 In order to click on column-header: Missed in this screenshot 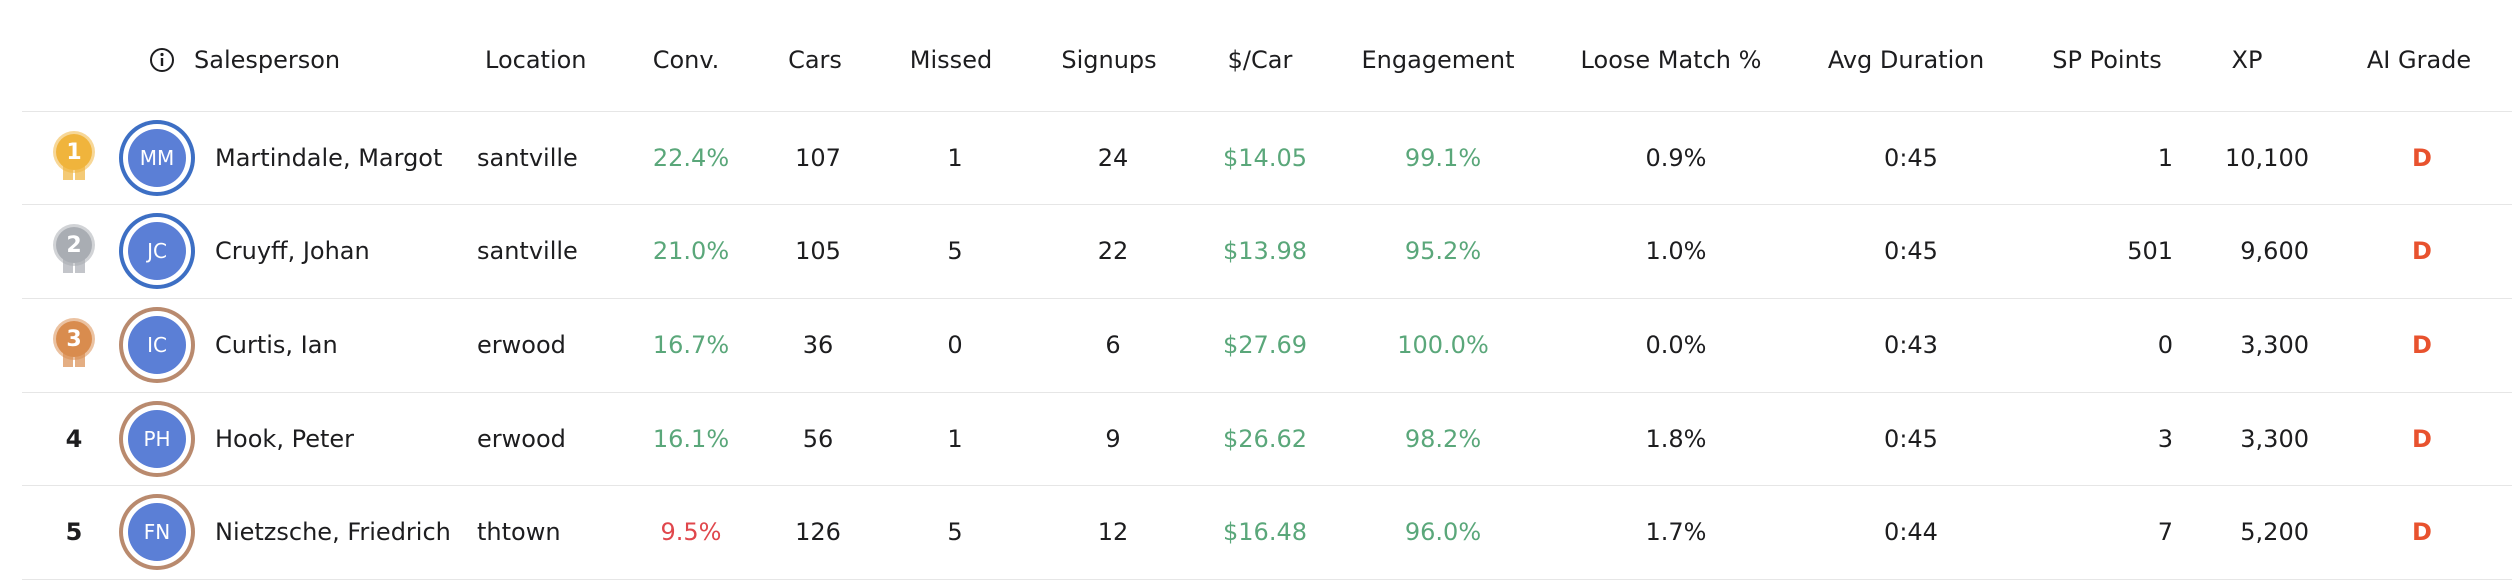, I will do `click(951, 60)`.